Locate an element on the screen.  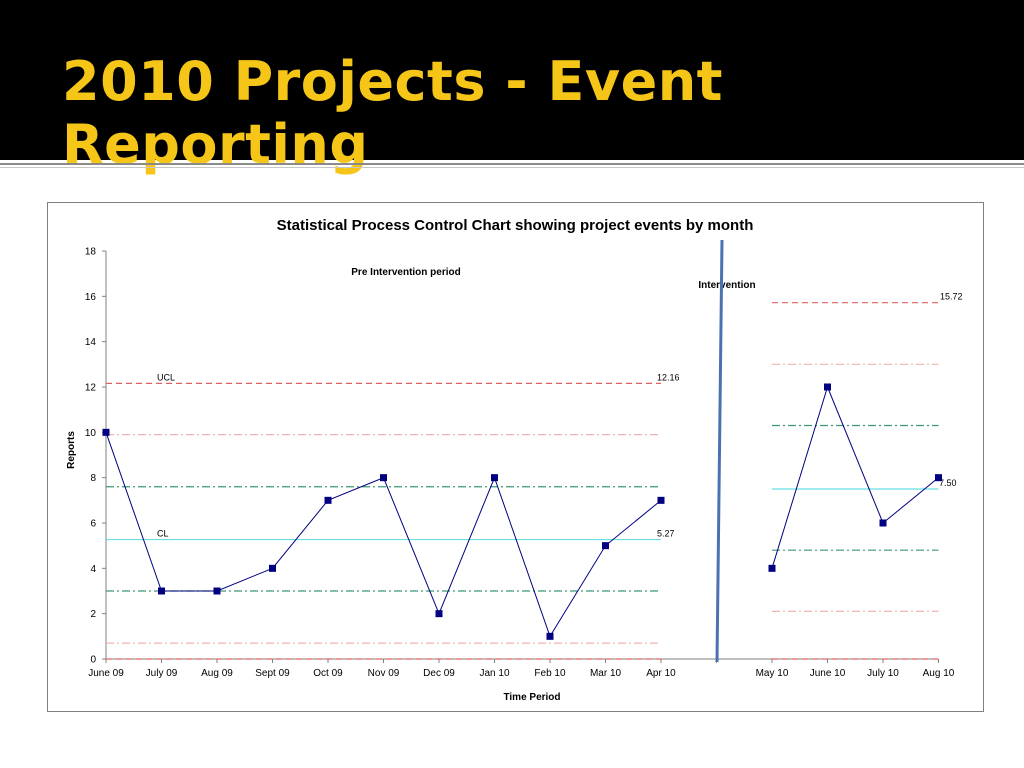
y-axis-title: Reports is located at coordinates (71, 450).